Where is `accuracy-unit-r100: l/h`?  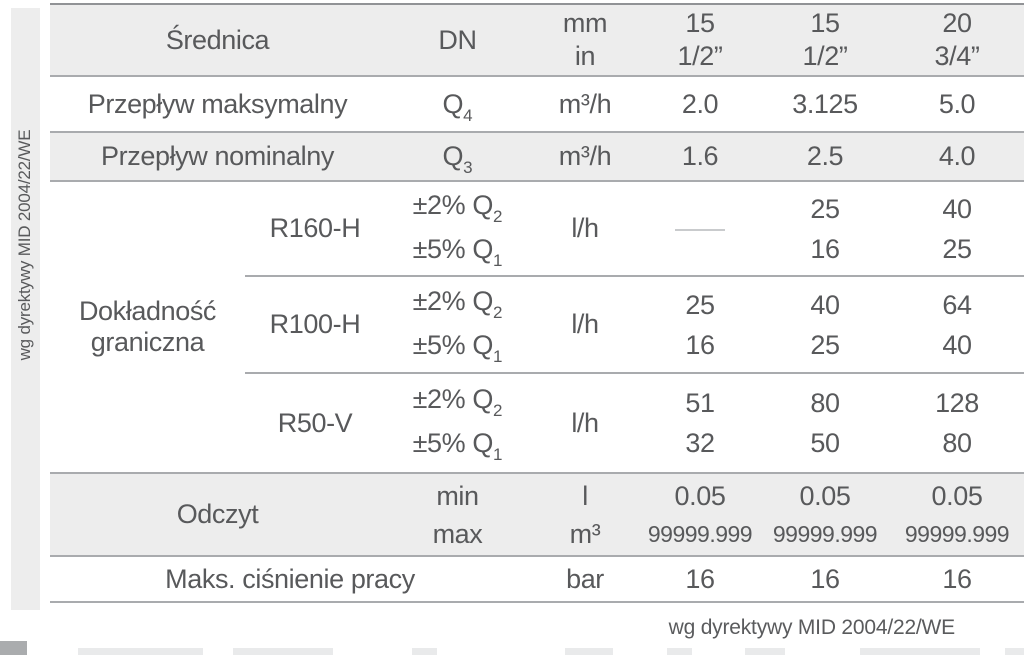
accuracy-unit-r100: l/h is located at coordinates (585, 324).